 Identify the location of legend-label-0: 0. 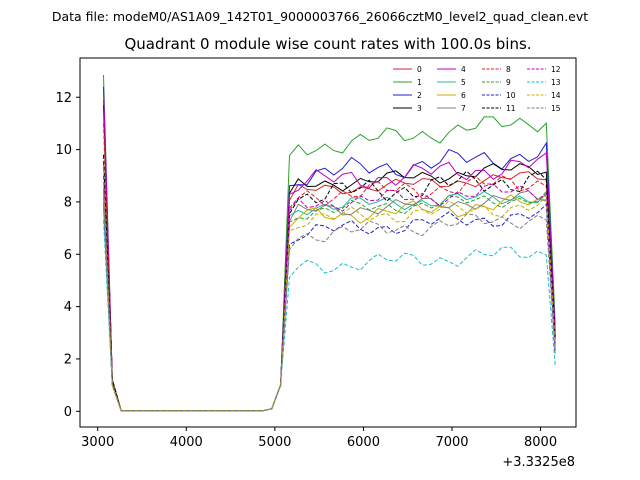
(419, 69).